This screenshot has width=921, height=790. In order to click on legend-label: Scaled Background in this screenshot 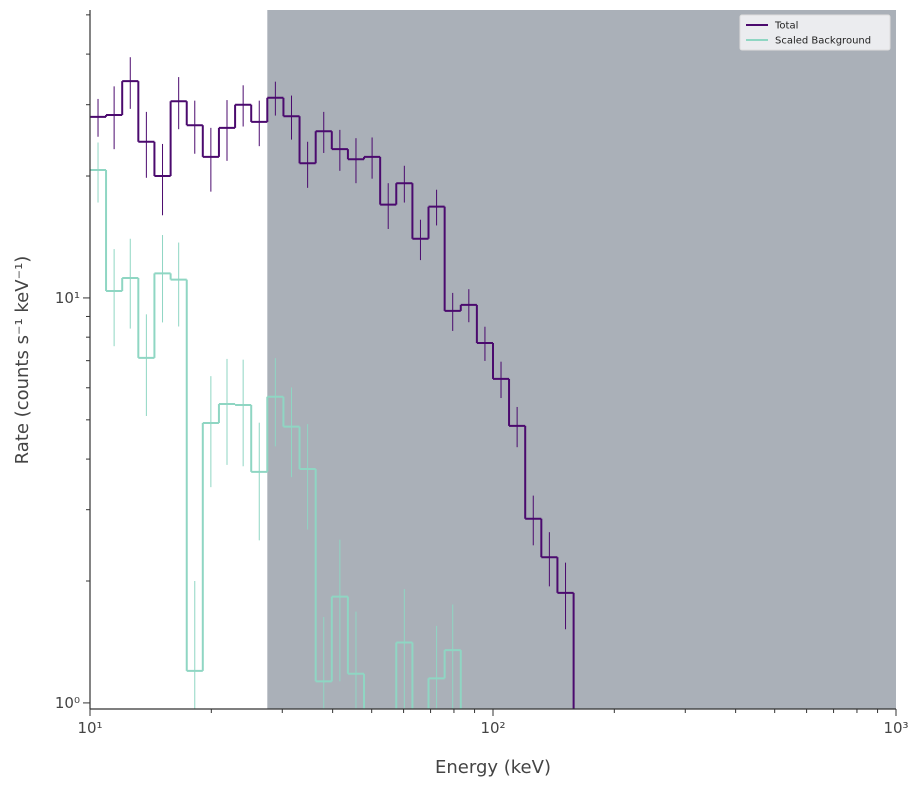, I will do `click(823, 41)`.